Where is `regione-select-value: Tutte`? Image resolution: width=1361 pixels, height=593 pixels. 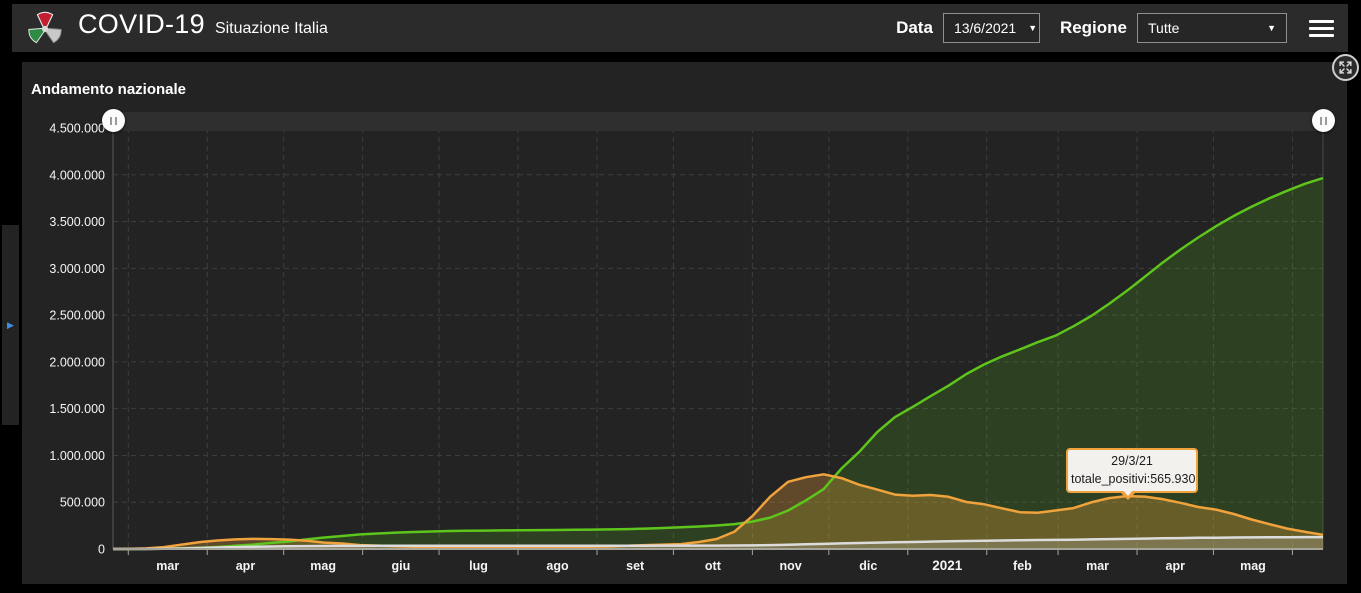 regione-select-value: Tutte is located at coordinates (1164, 28).